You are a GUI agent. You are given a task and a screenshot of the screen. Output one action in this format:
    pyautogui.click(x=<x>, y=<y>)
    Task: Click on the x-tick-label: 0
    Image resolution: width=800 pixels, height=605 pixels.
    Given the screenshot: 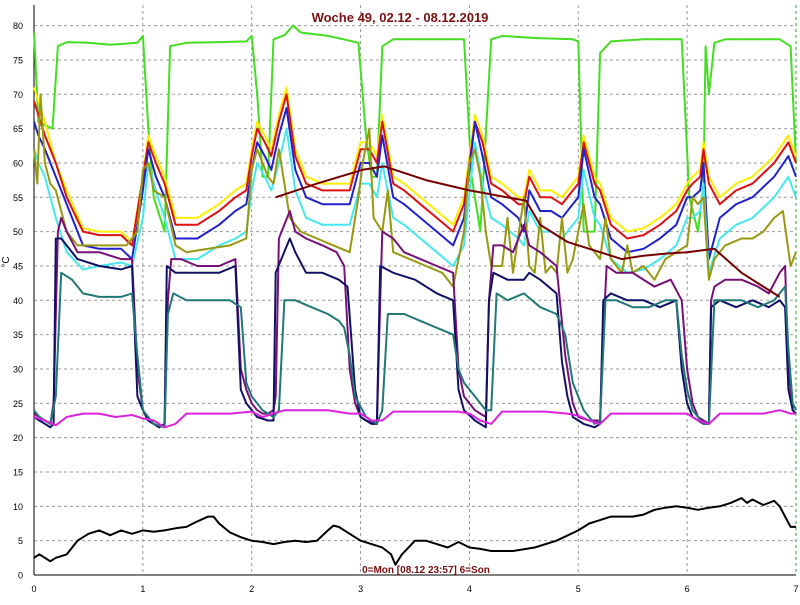 What is the action you would take?
    pyautogui.click(x=33, y=589)
    